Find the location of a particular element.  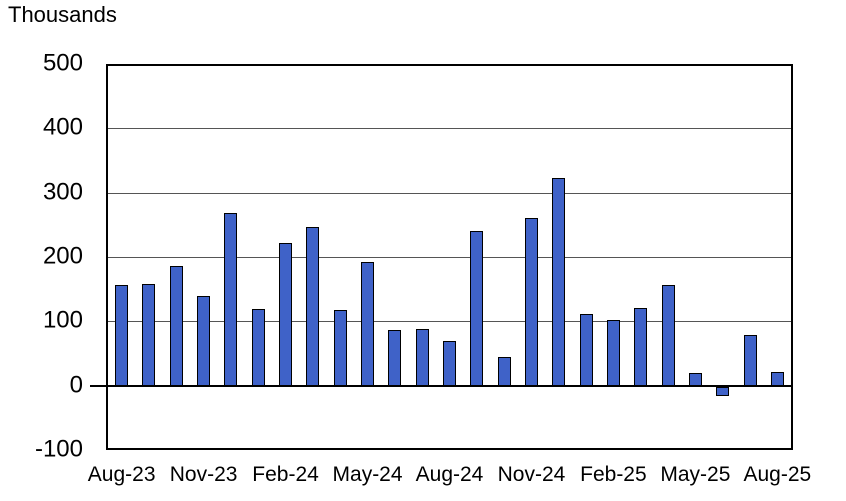

y-axis-label--100: -100 is located at coordinates (58, 449).